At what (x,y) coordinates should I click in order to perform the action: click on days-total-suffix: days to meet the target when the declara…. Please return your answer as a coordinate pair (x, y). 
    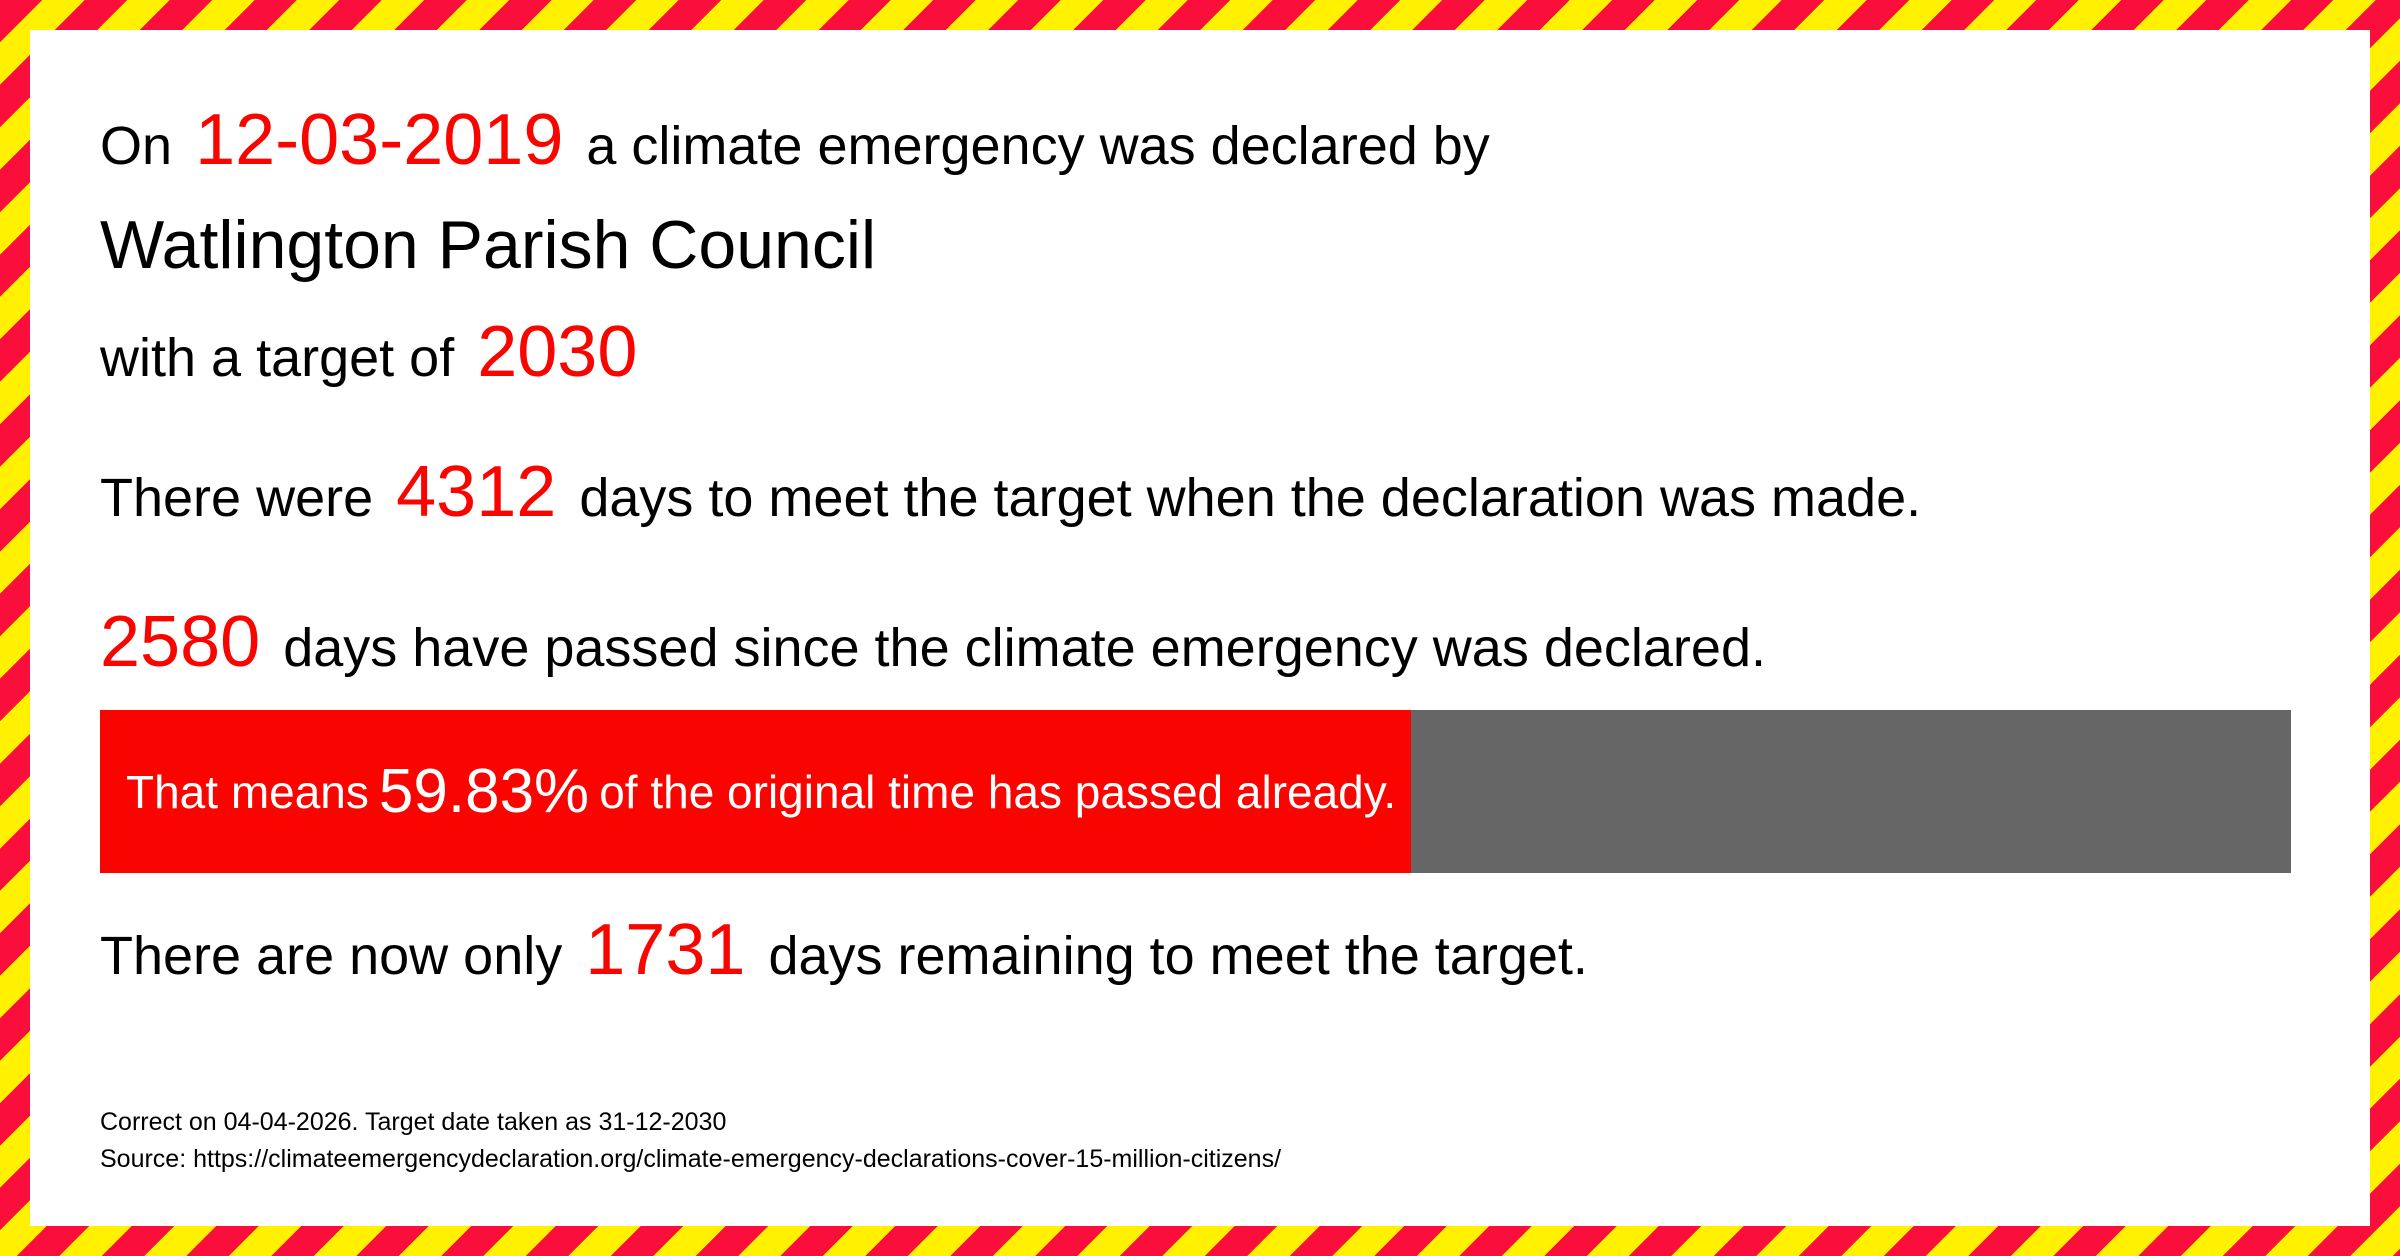
    Looking at the image, I should click on (1250, 498).